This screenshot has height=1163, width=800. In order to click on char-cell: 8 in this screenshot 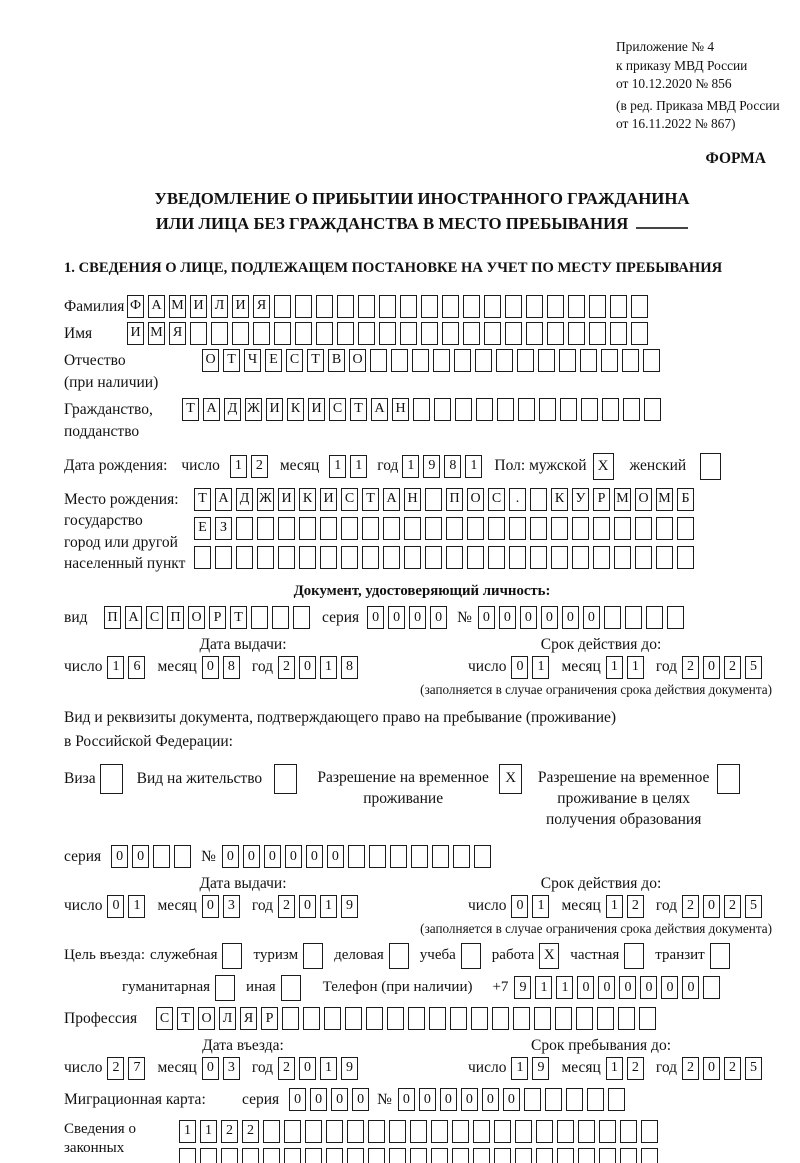, I will do `click(231, 667)`.